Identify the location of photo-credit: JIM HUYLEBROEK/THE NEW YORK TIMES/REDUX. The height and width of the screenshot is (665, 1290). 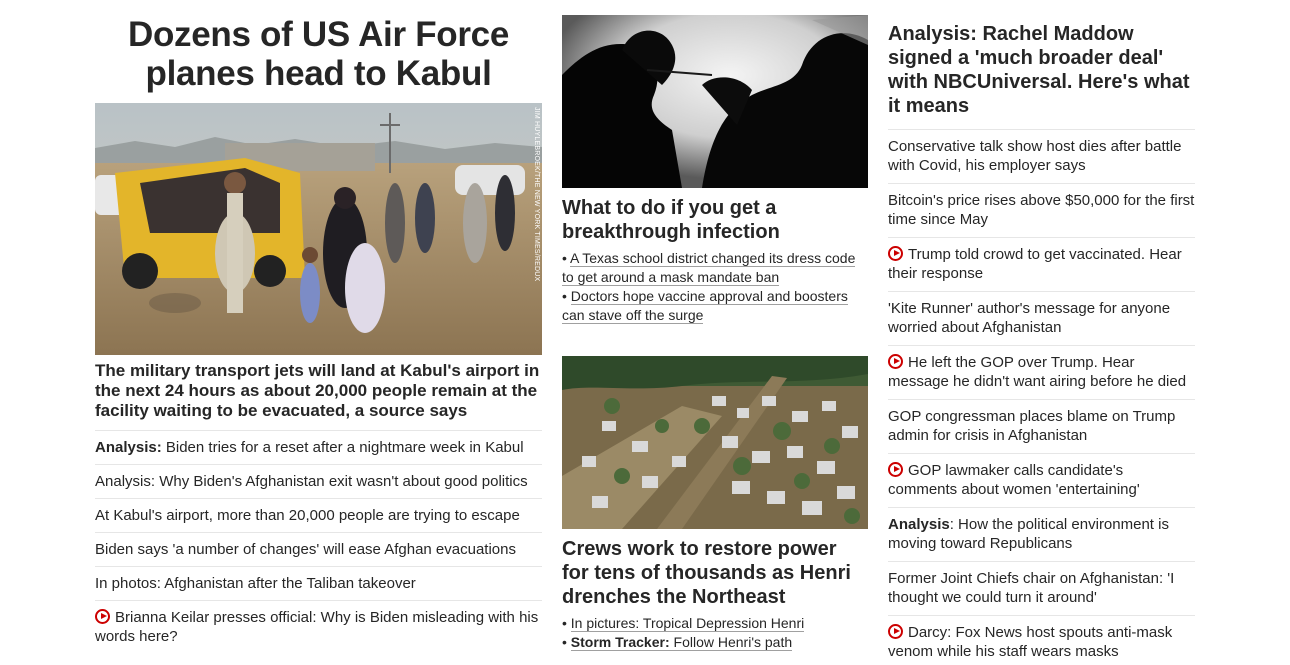
(536, 194).